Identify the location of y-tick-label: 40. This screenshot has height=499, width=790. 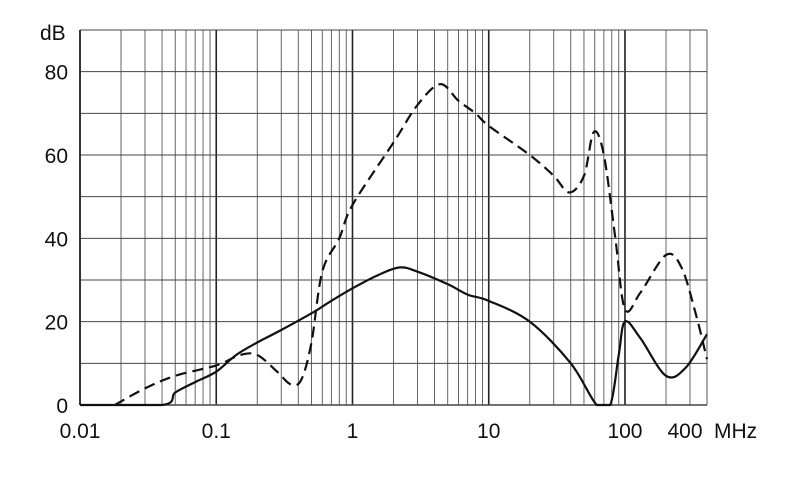
(56, 239).